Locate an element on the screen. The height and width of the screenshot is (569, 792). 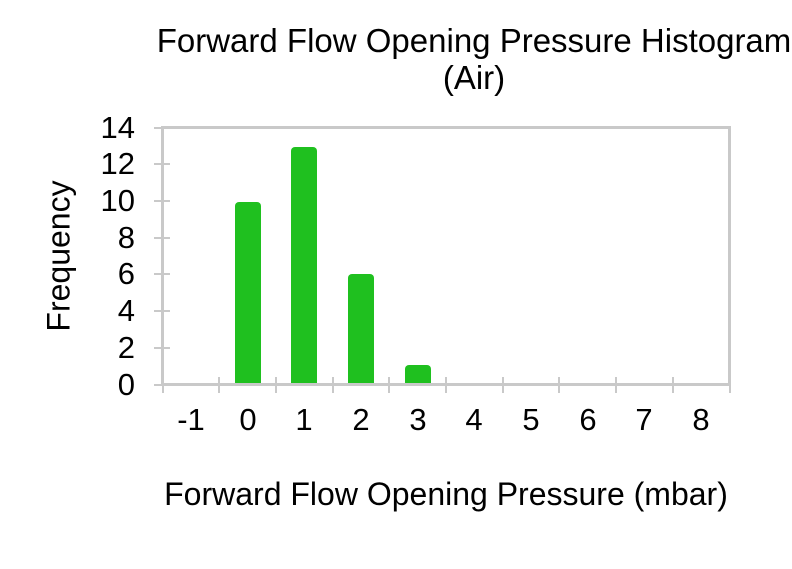
x-tick-label: -1 is located at coordinates (191, 419).